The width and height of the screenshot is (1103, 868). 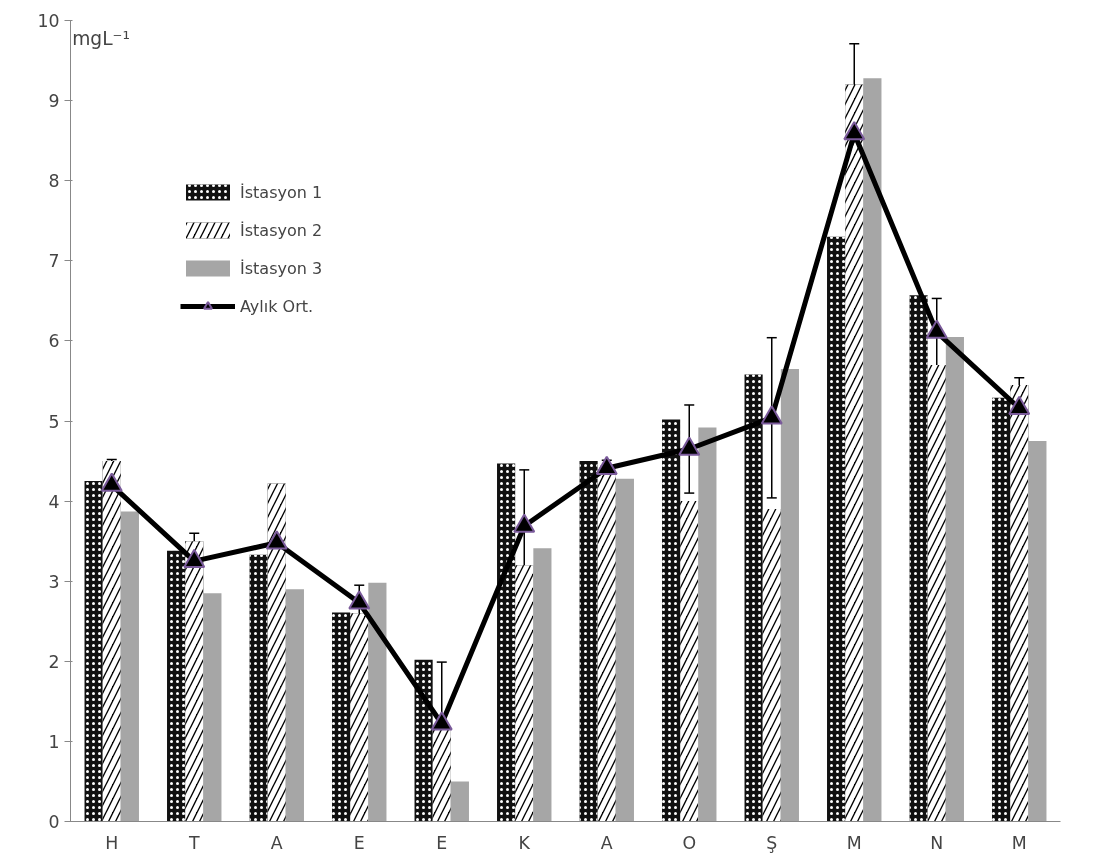 I want to click on legend-label: Aylık Ort., so click(x=277, y=306).